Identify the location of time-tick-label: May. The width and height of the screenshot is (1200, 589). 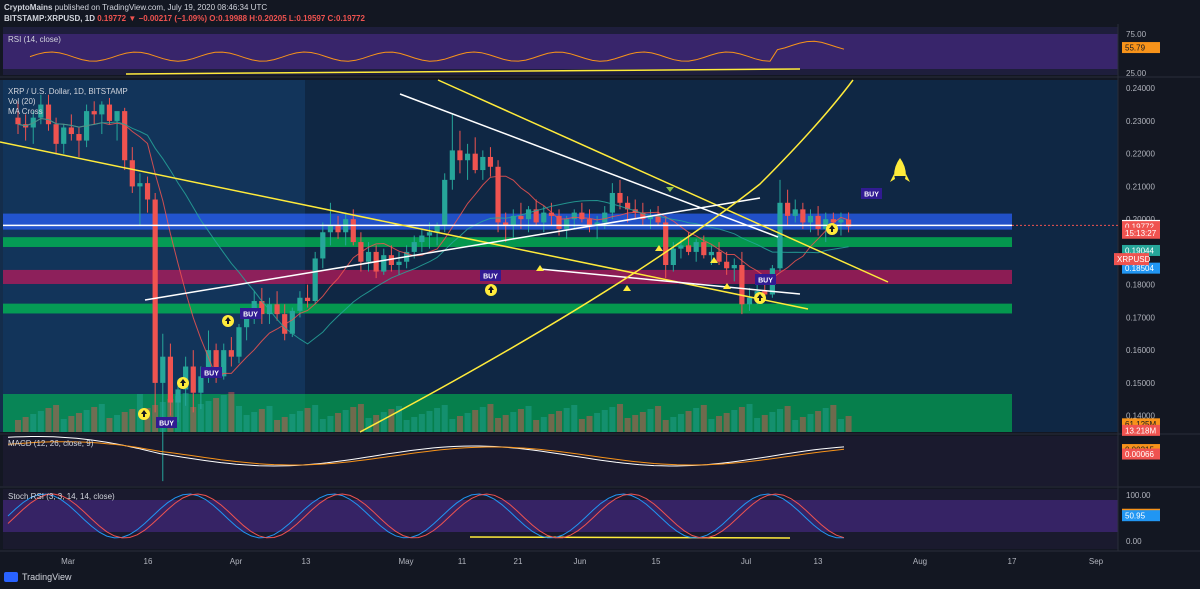
(405, 561).